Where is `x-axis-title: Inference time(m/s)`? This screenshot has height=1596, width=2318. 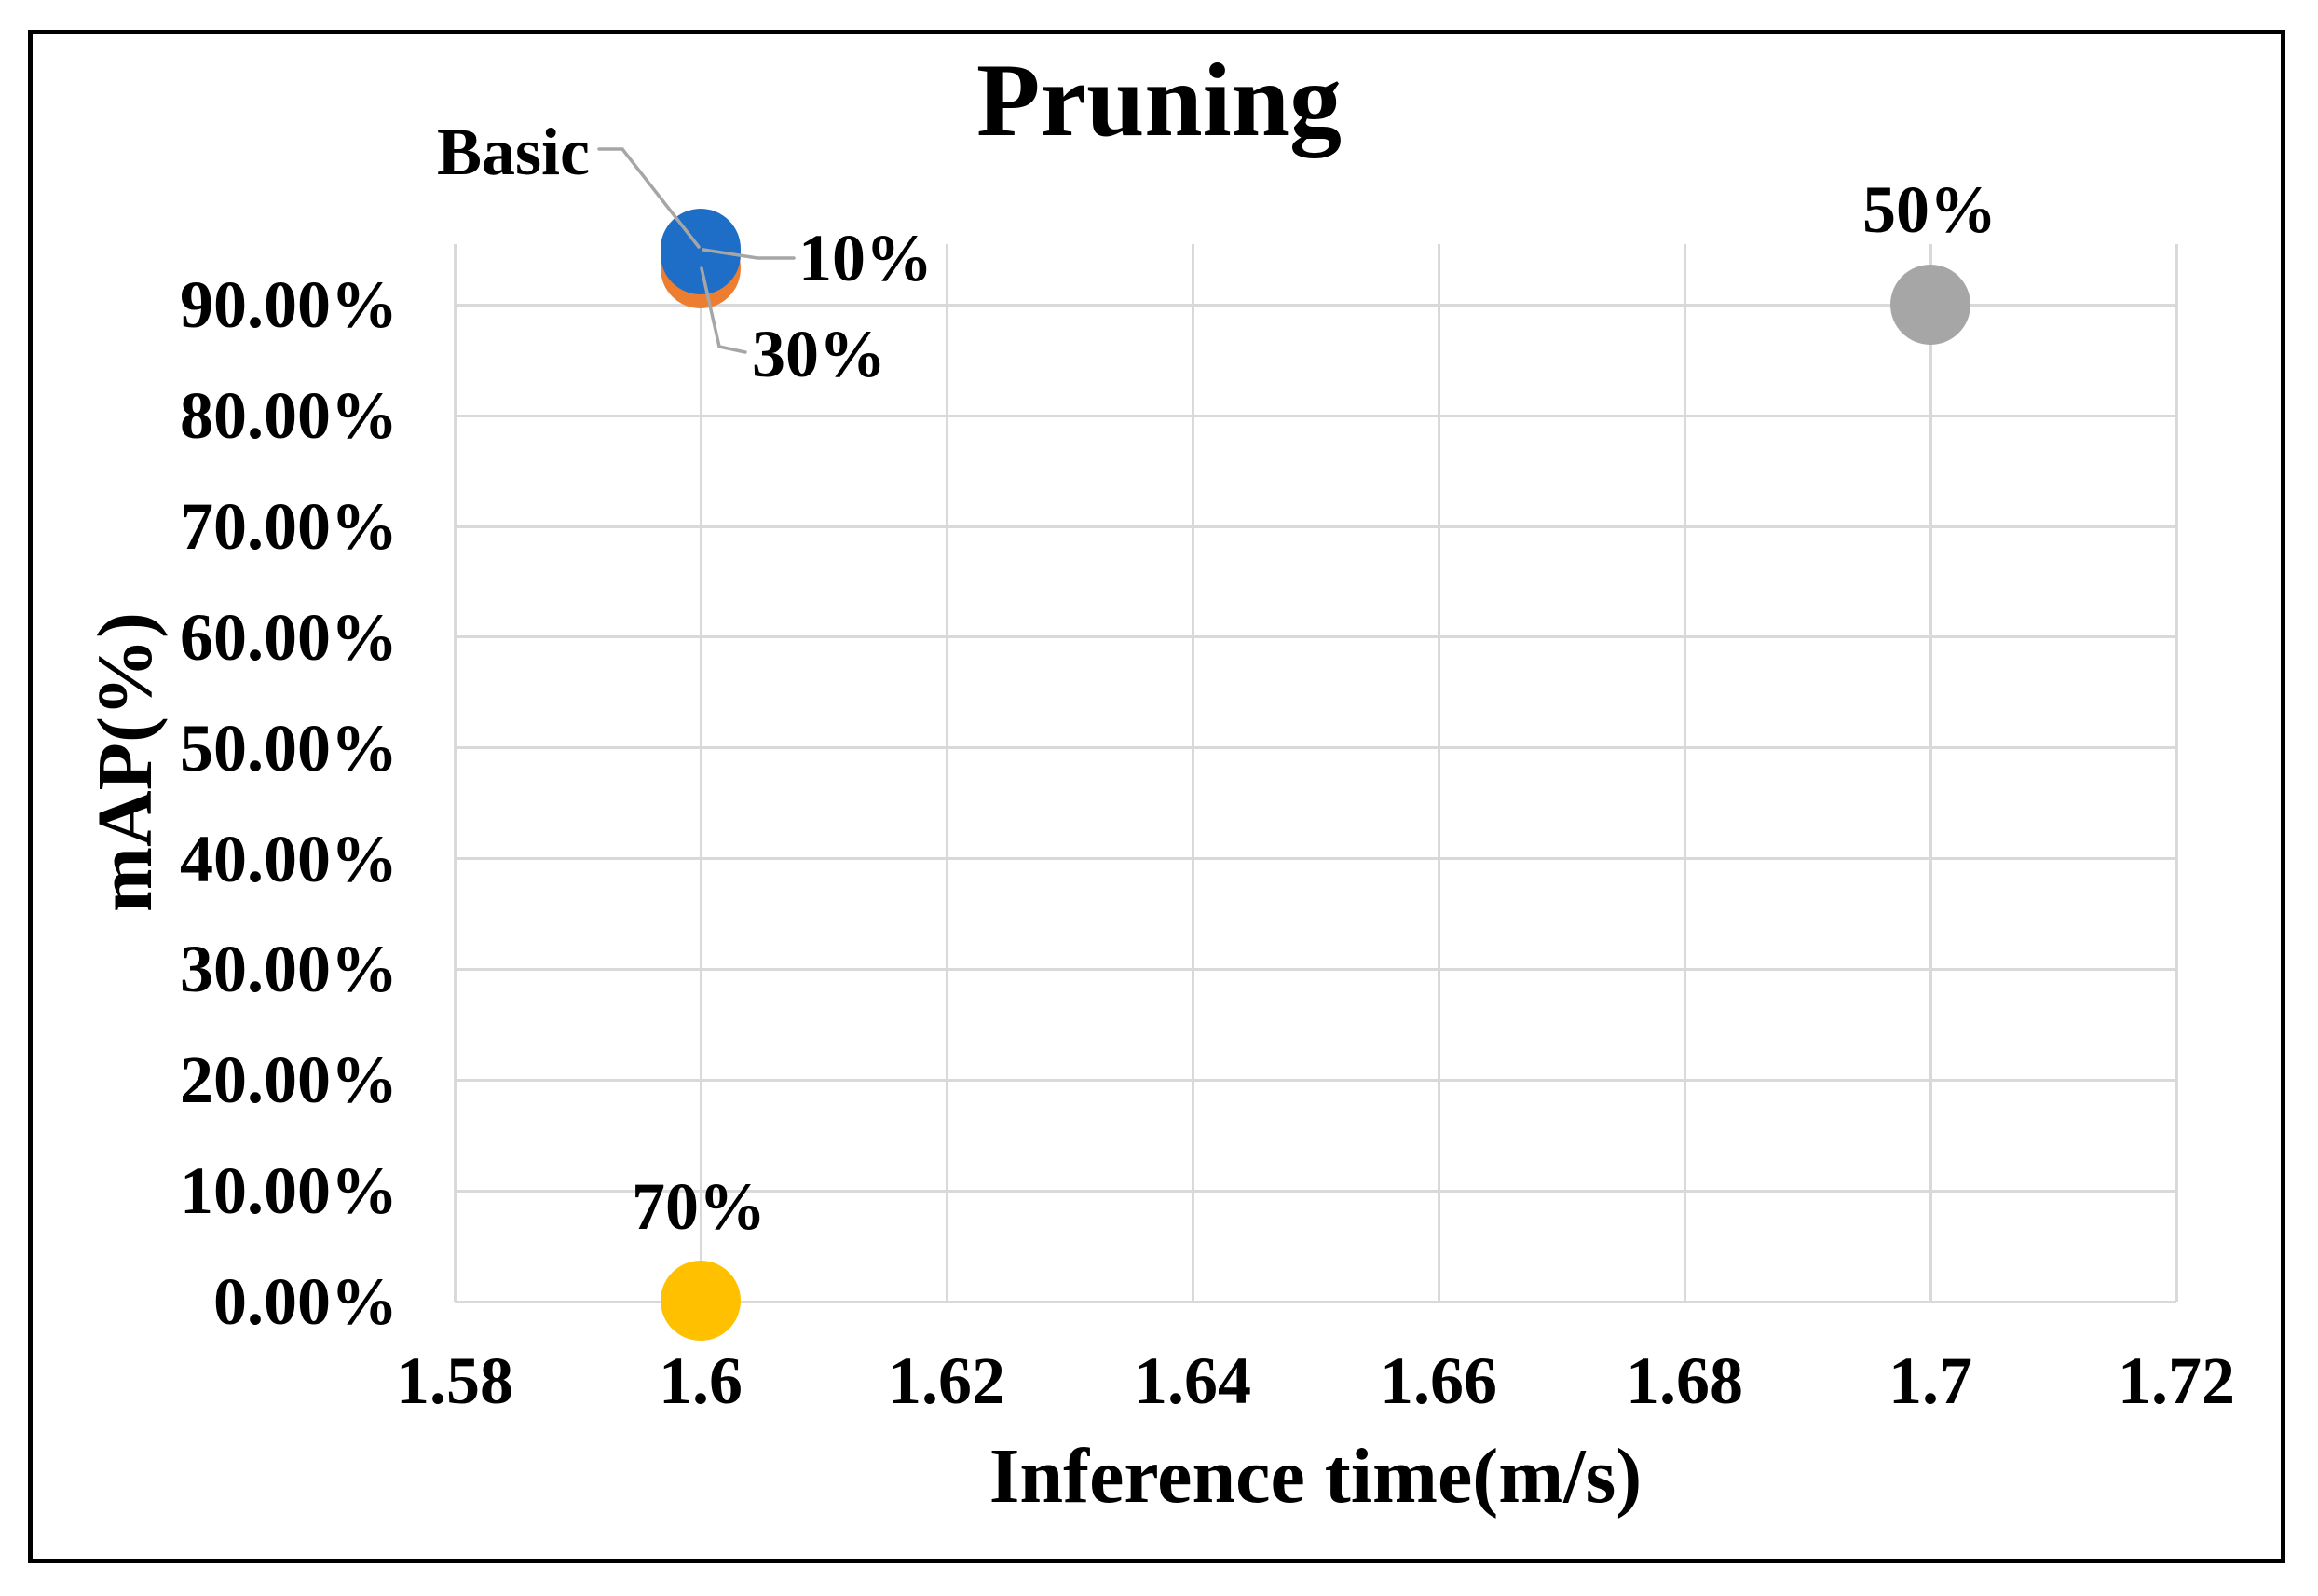
x-axis-title: Inference time(m/s) is located at coordinates (1316, 1476).